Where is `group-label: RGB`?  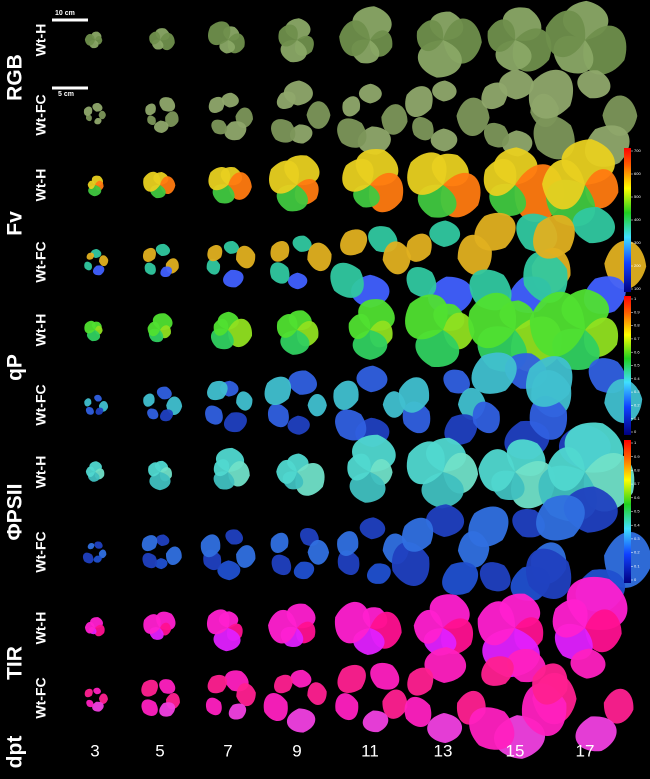
group-label: RGB is located at coordinates (15, 77).